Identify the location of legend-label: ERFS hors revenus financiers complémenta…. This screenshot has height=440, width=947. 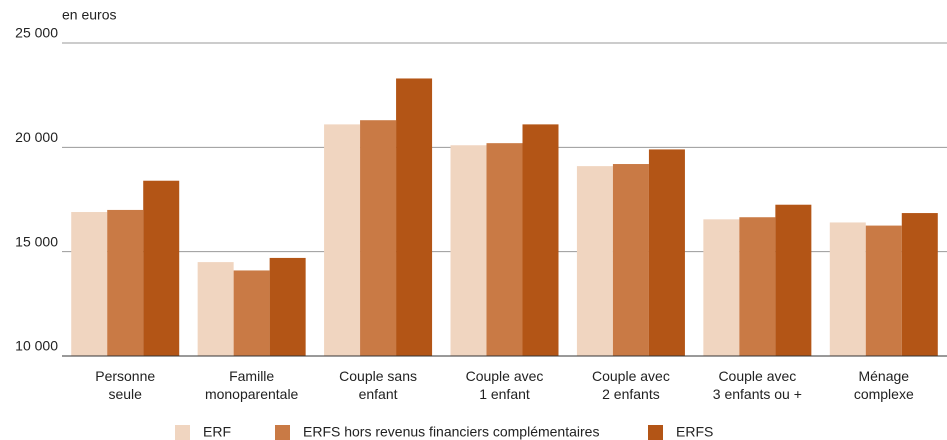
(451, 432).